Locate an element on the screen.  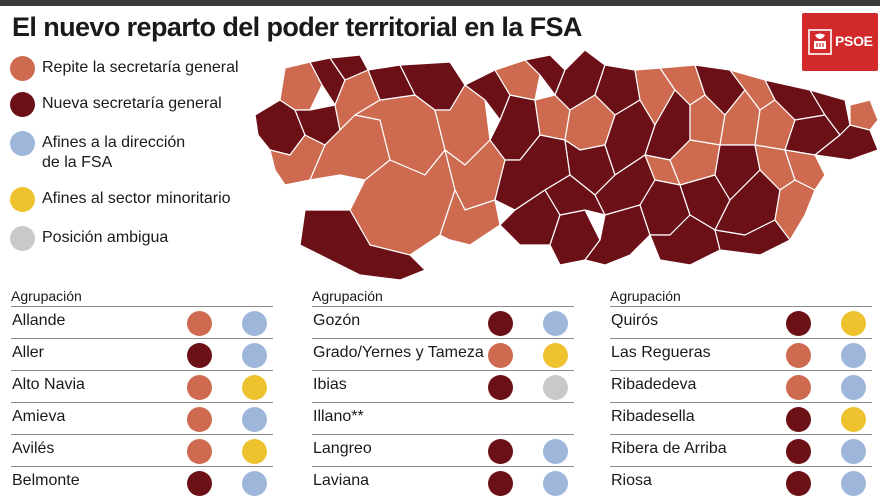
table-row: Laviana is located at coordinates (443, 482).